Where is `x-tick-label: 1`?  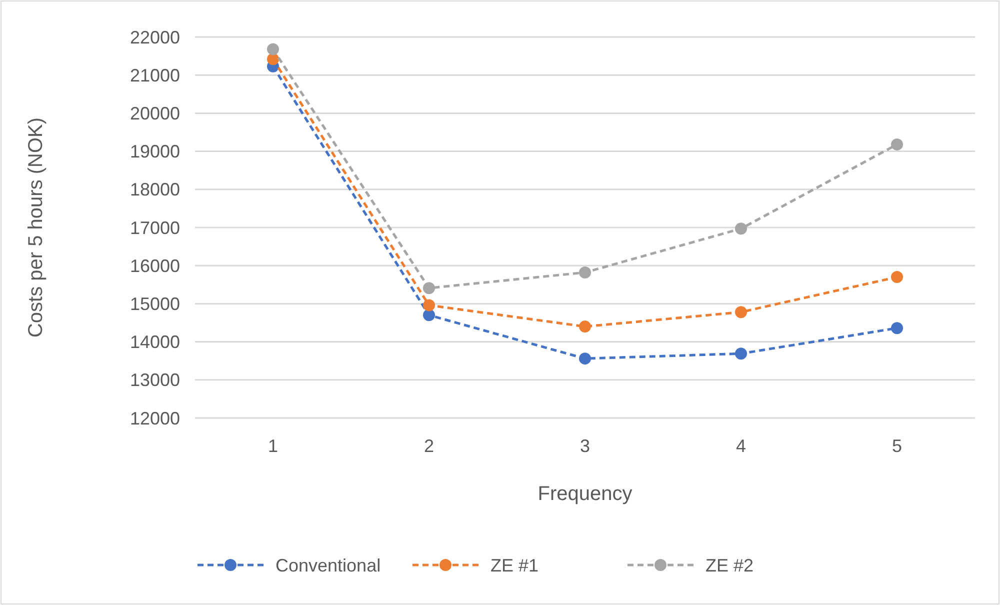 x-tick-label: 1 is located at coordinates (273, 446).